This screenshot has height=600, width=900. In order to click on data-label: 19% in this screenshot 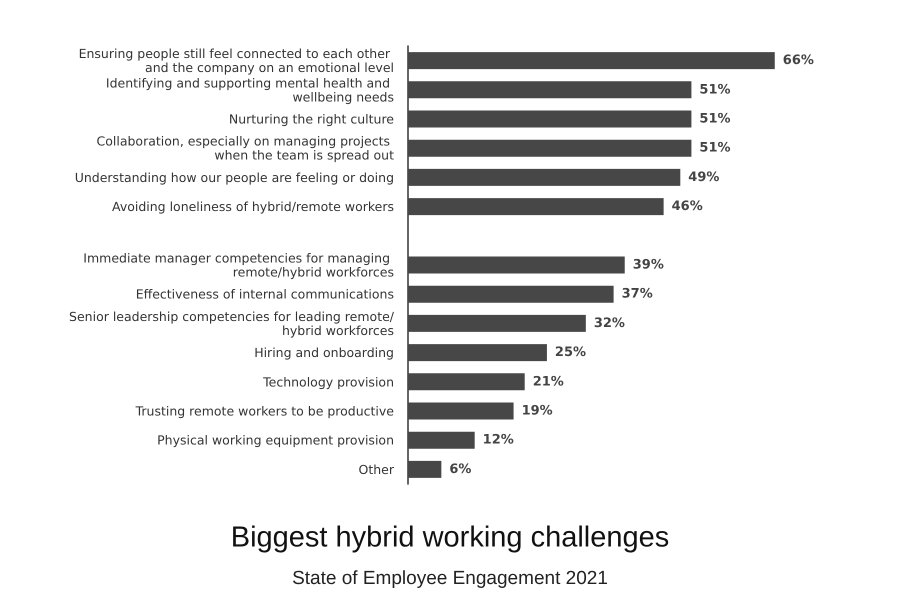, I will do `click(537, 411)`.